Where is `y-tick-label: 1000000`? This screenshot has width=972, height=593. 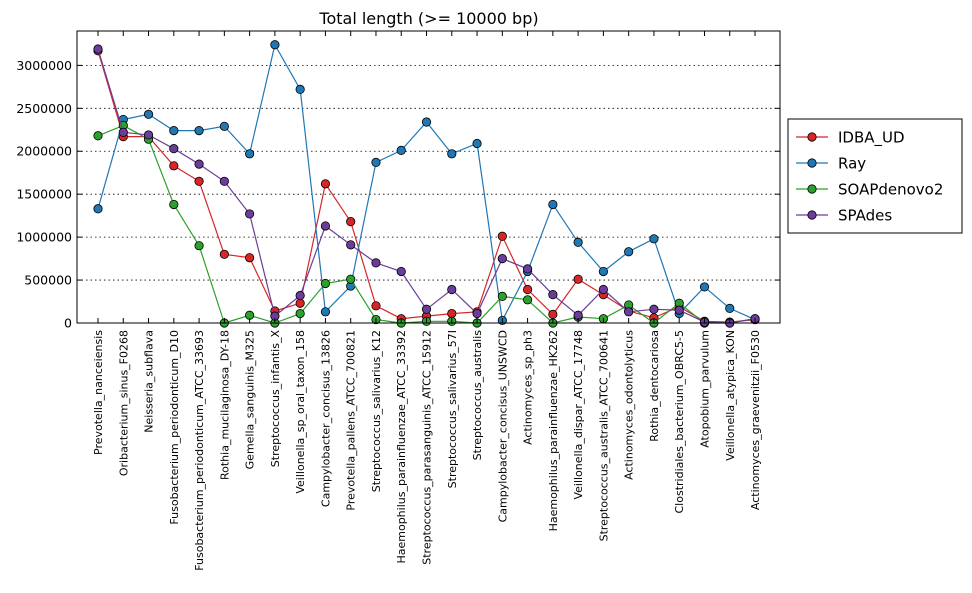 y-tick-label: 1000000 is located at coordinates (44, 237).